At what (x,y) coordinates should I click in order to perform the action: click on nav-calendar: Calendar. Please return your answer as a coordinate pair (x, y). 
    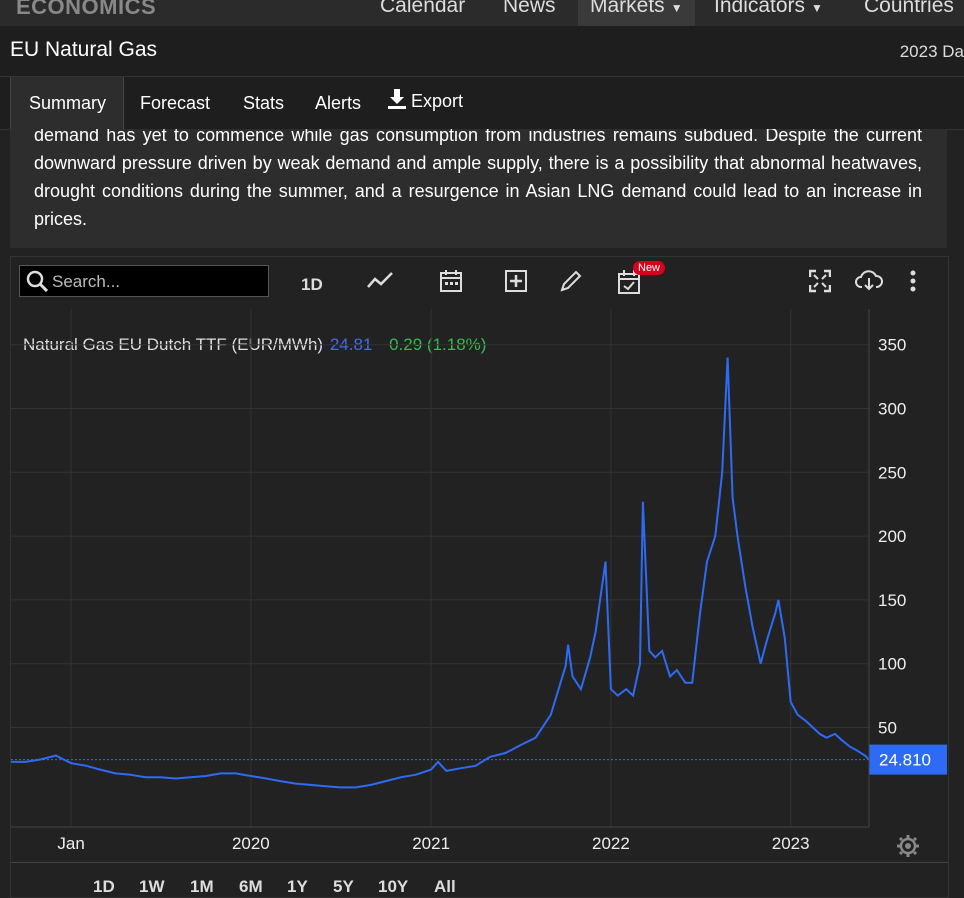
    Looking at the image, I should click on (423, 8).